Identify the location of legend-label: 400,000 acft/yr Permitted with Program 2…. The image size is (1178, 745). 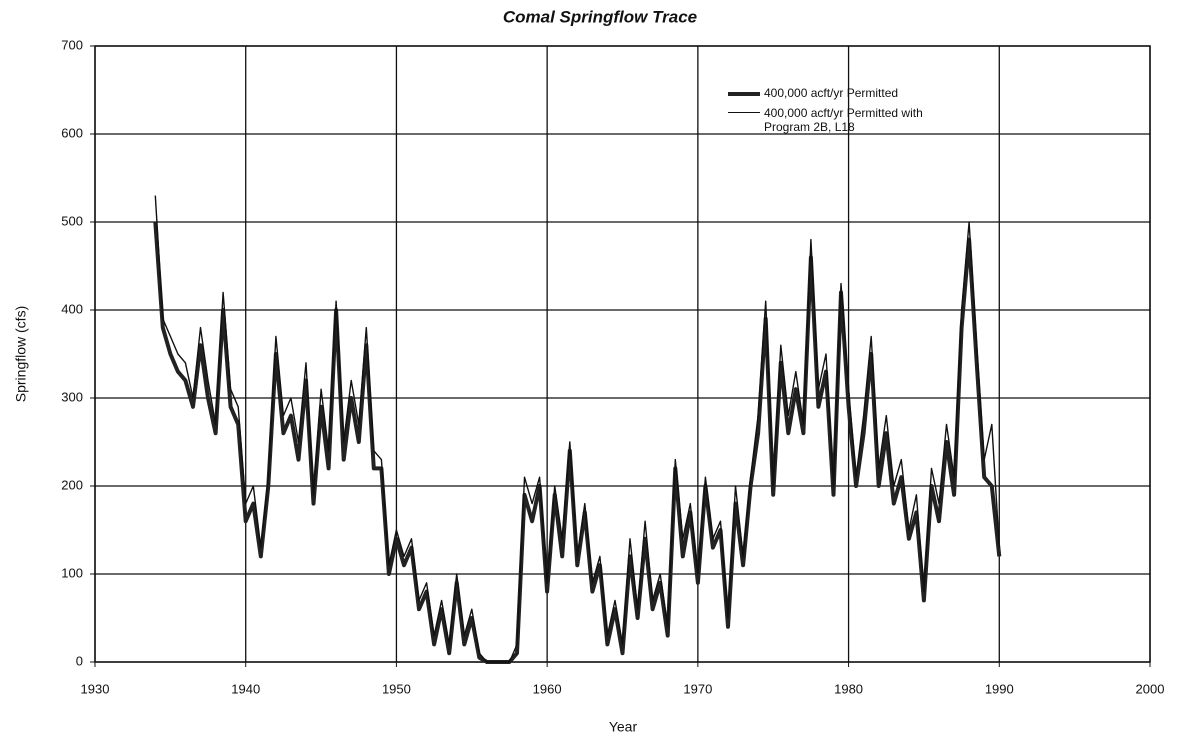
(843, 120).